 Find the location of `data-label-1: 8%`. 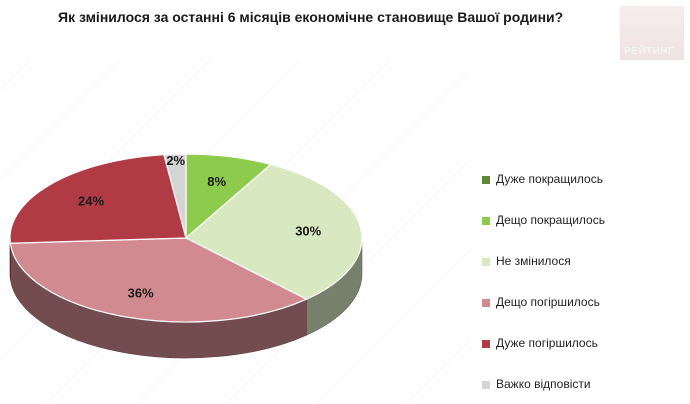

data-label-1: 8% is located at coordinates (216, 181).